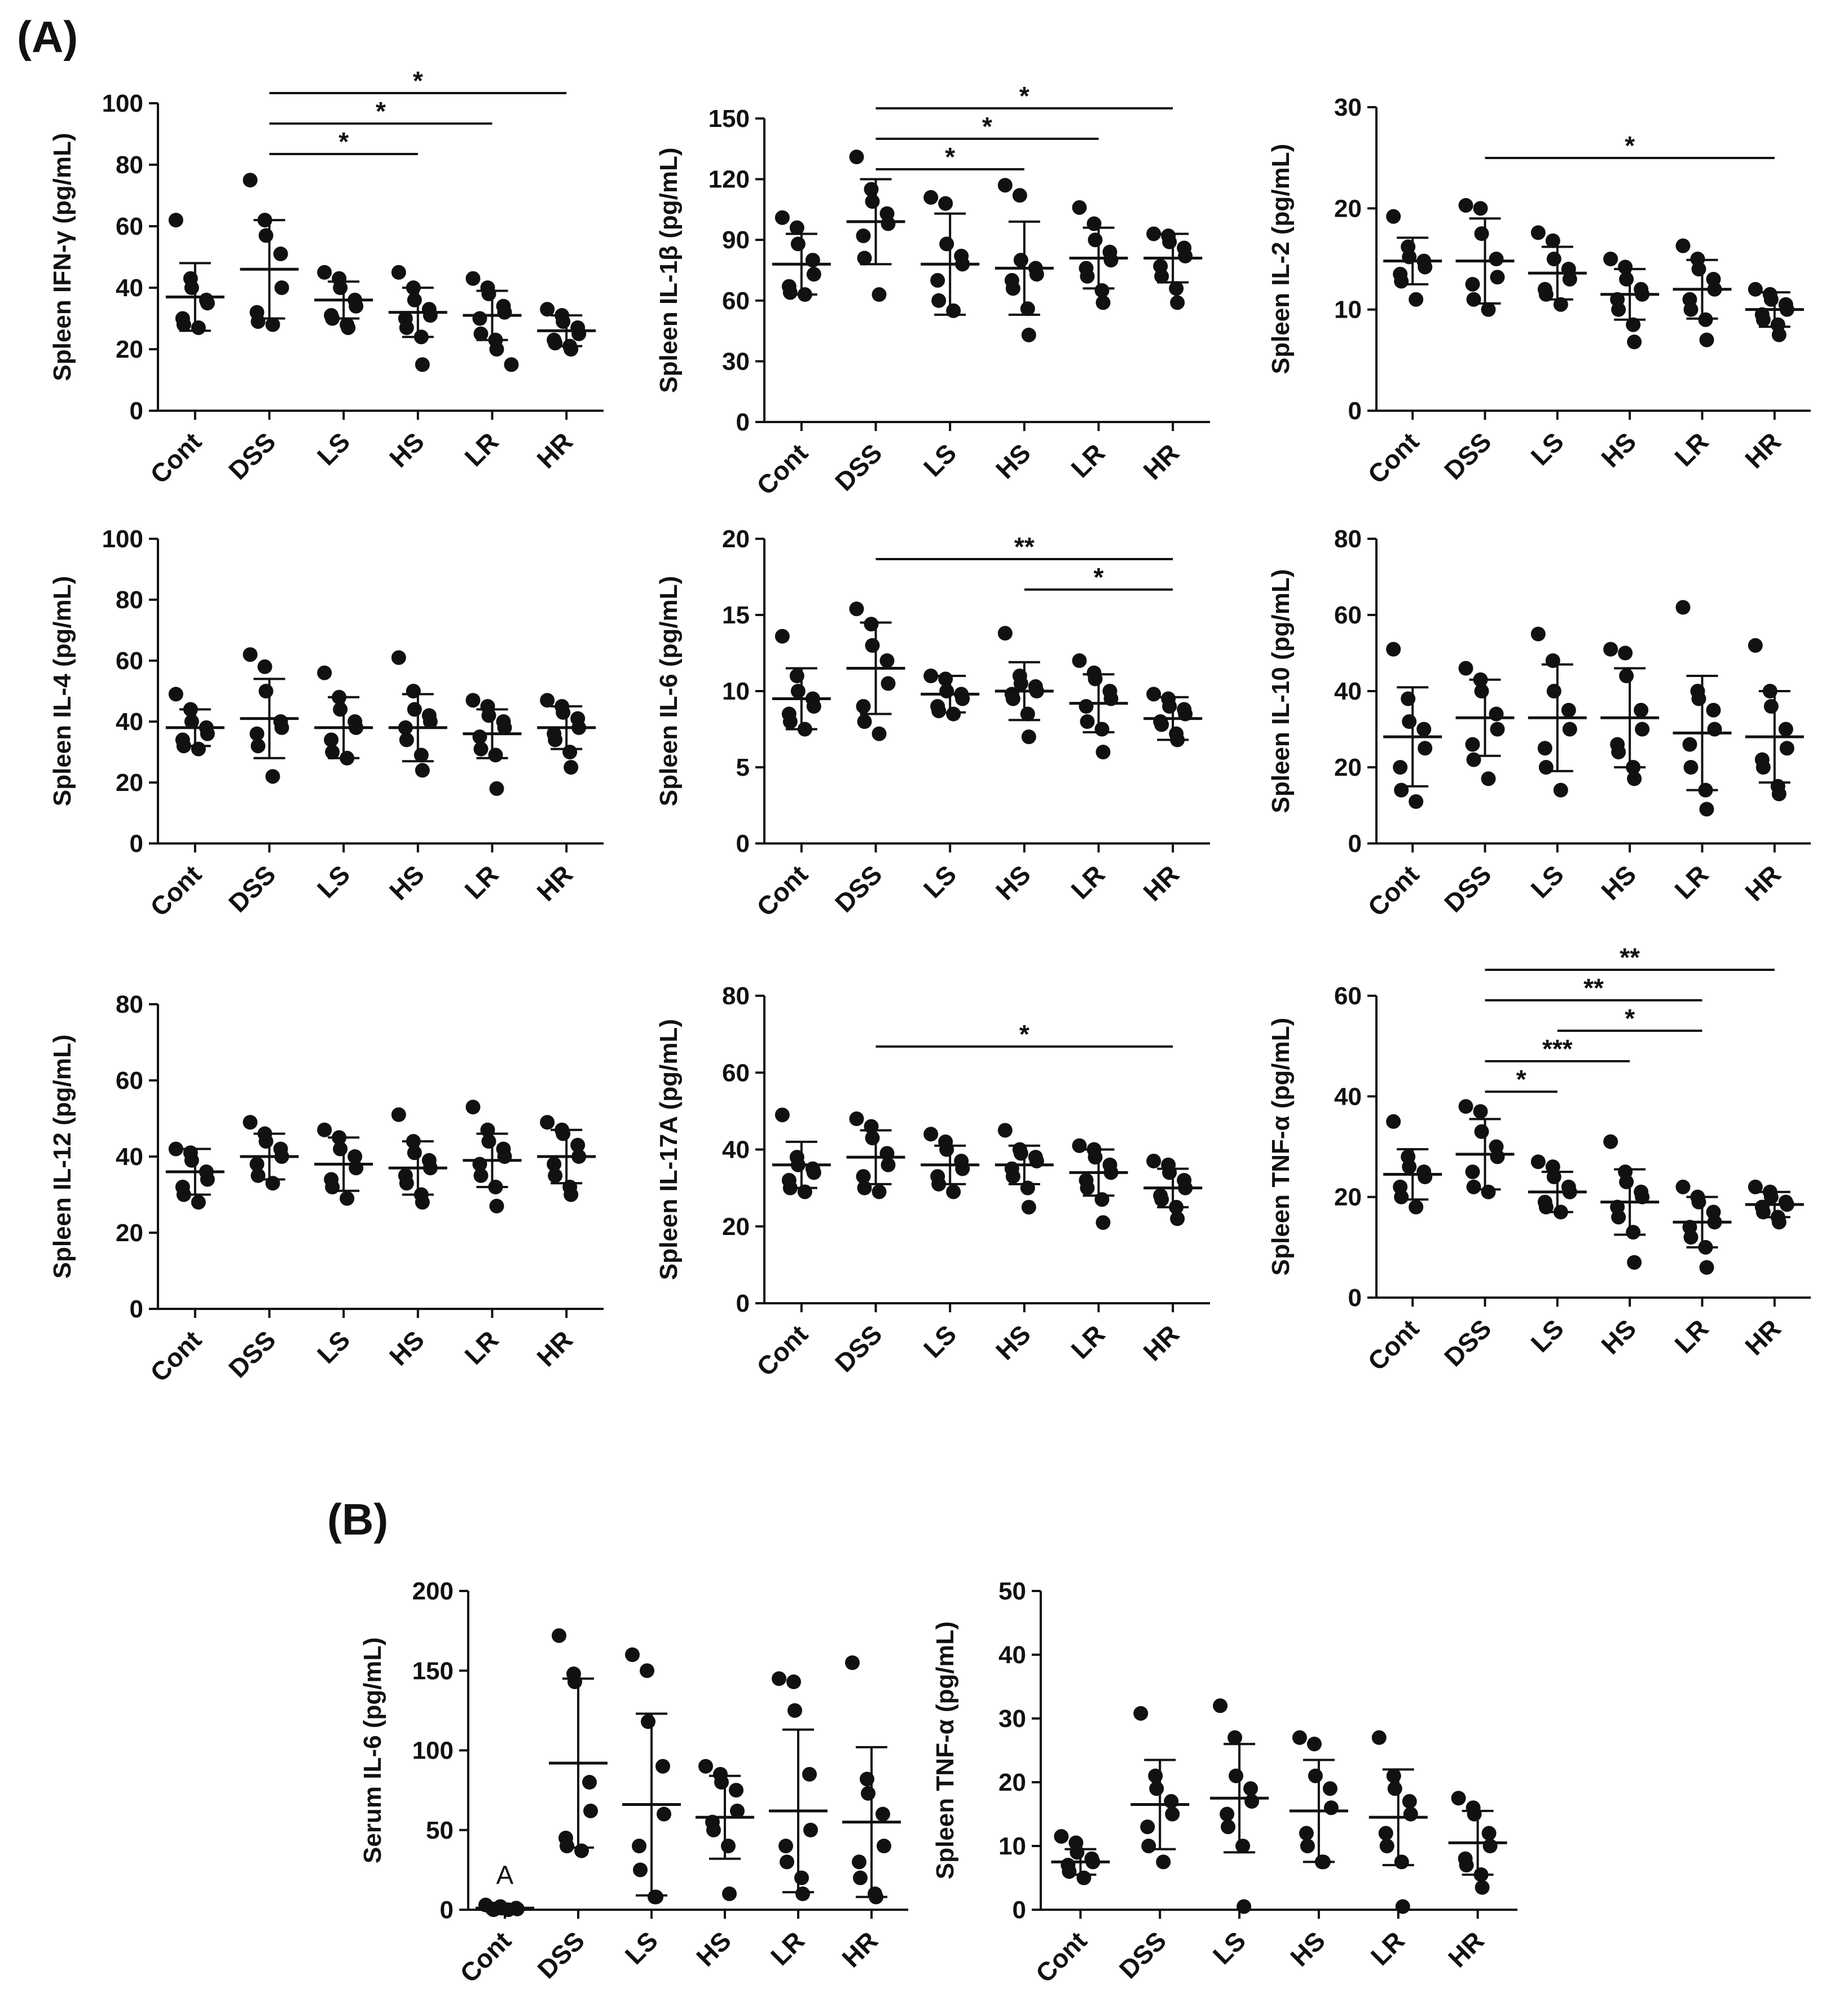 The width and height of the screenshot is (1848, 2000). What do you see at coordinates (372, 1750) in the screenshot?
I see `y-axis-title: Serum IL-6 (pg/mL)` at bounding box center [372, 1750].